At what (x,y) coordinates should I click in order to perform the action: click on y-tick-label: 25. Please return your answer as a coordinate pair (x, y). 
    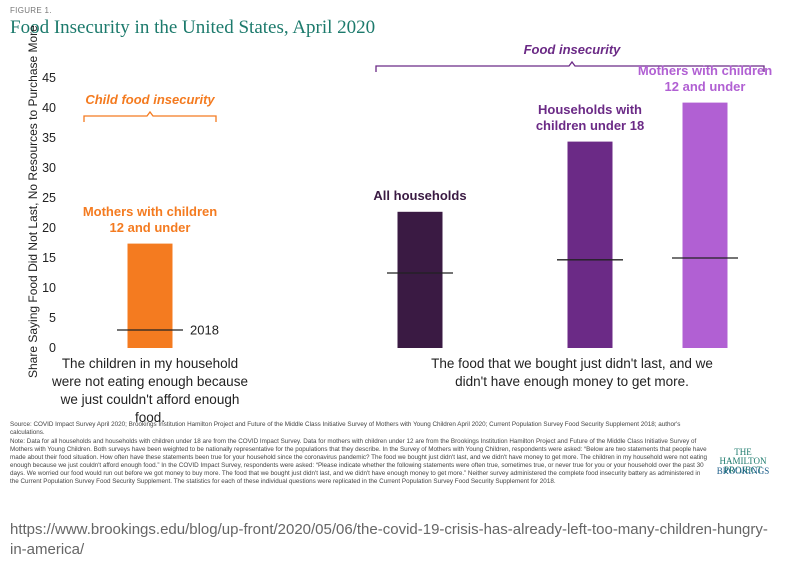
    Looking at the image, I should click on (49, 198).